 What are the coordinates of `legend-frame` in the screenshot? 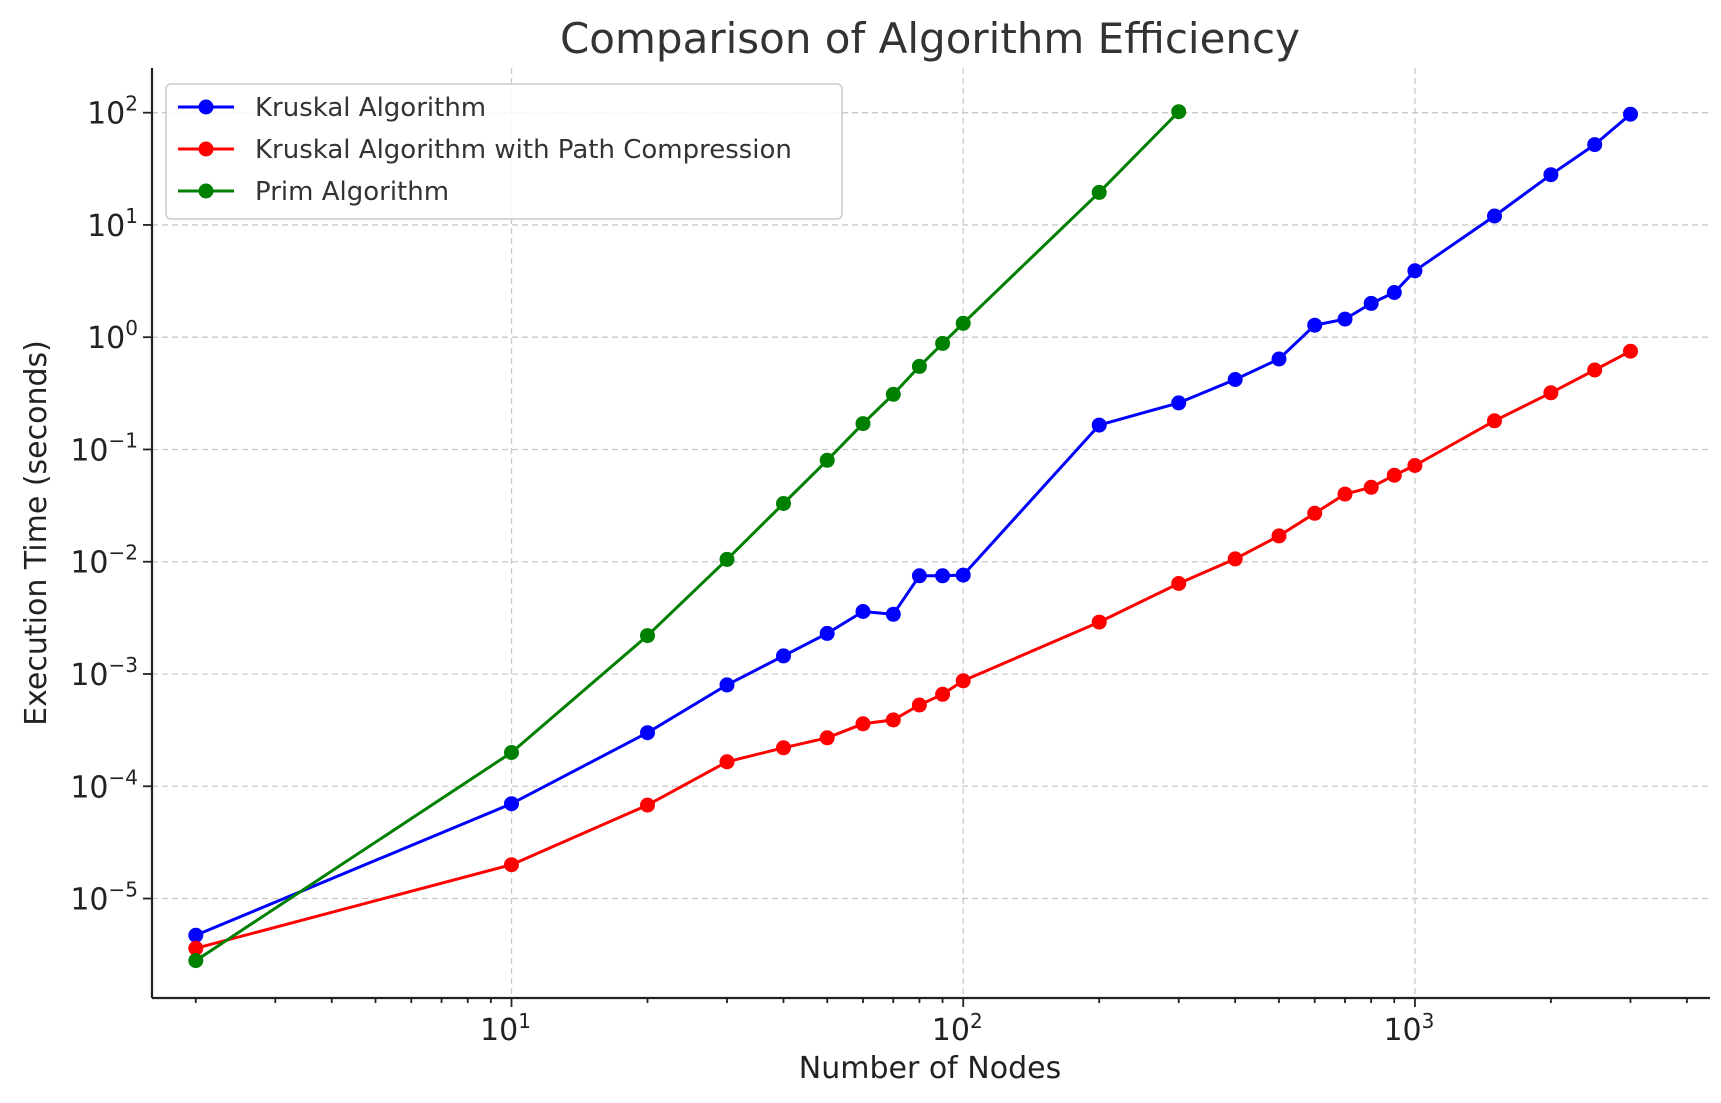 It's located at (504, 151).